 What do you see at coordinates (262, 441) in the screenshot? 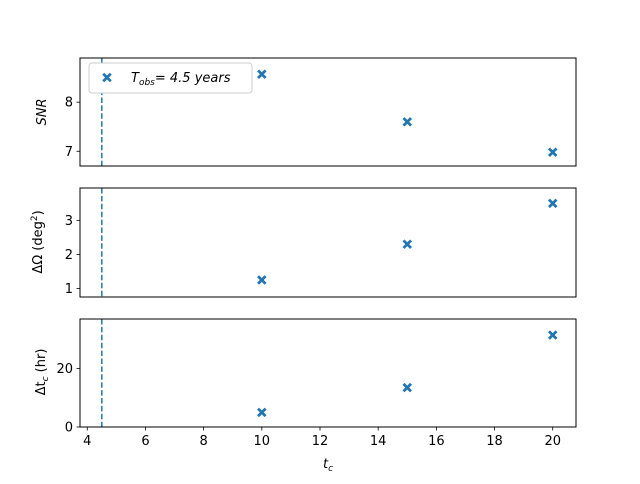
I see `x-tick-label: 10` at bounding box center [262, 441].